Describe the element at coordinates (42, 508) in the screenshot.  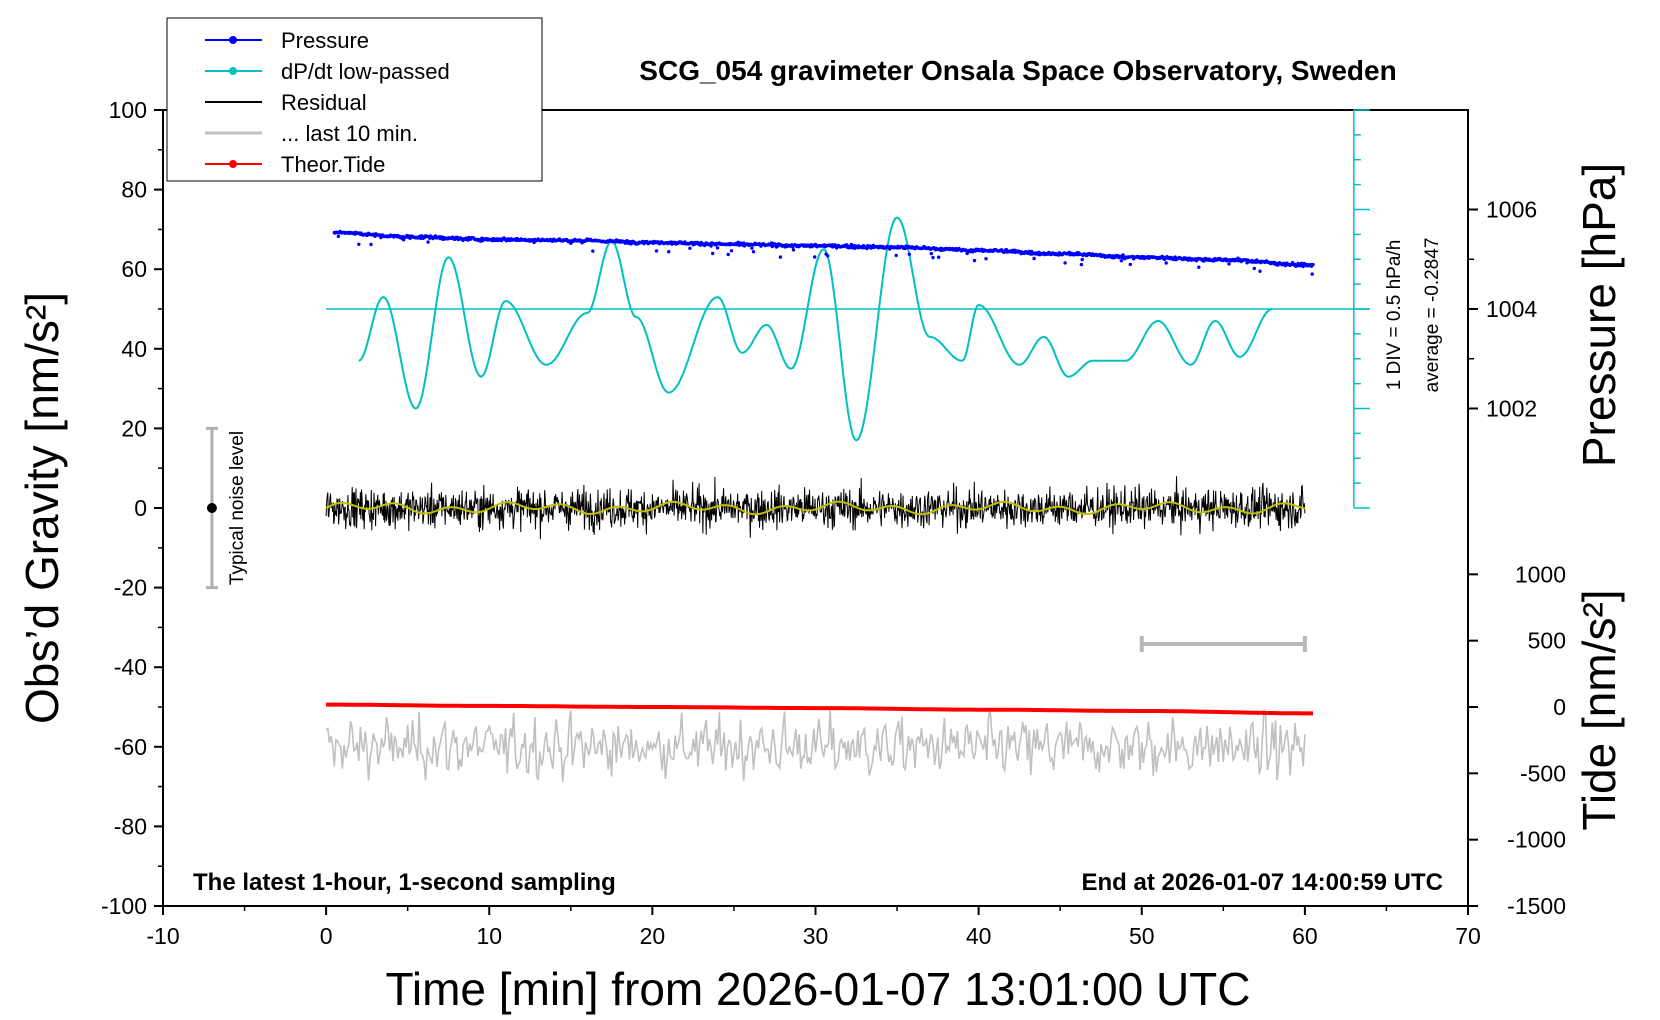
I see `y-axis-label-left: Obs’d Gravity [nm/s²]` at that location.